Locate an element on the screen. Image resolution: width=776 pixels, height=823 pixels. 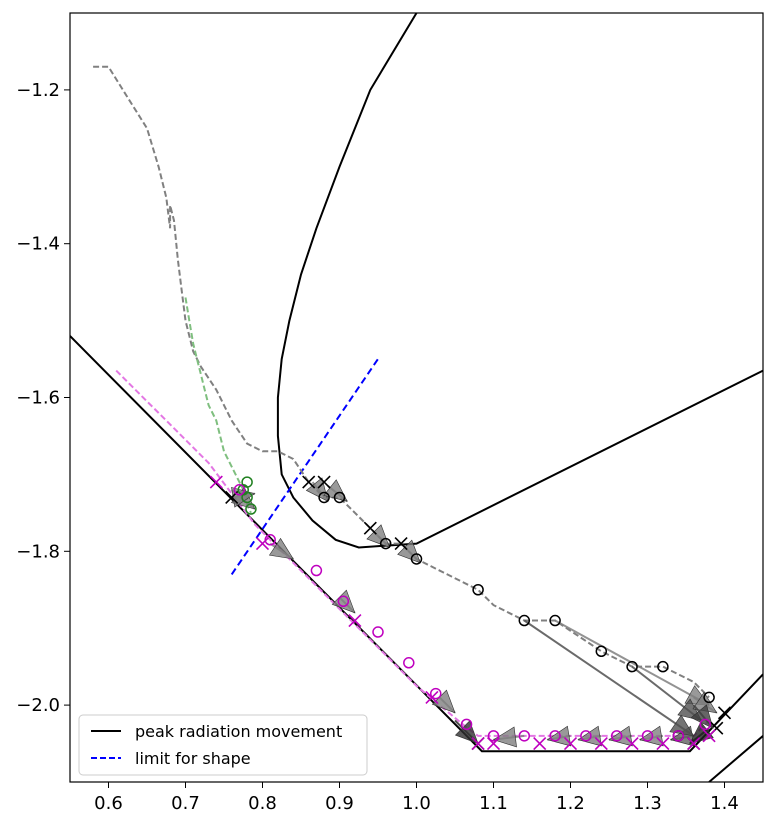
legend-label-peak: peak radiation movement is located at coordinates (238, 731).